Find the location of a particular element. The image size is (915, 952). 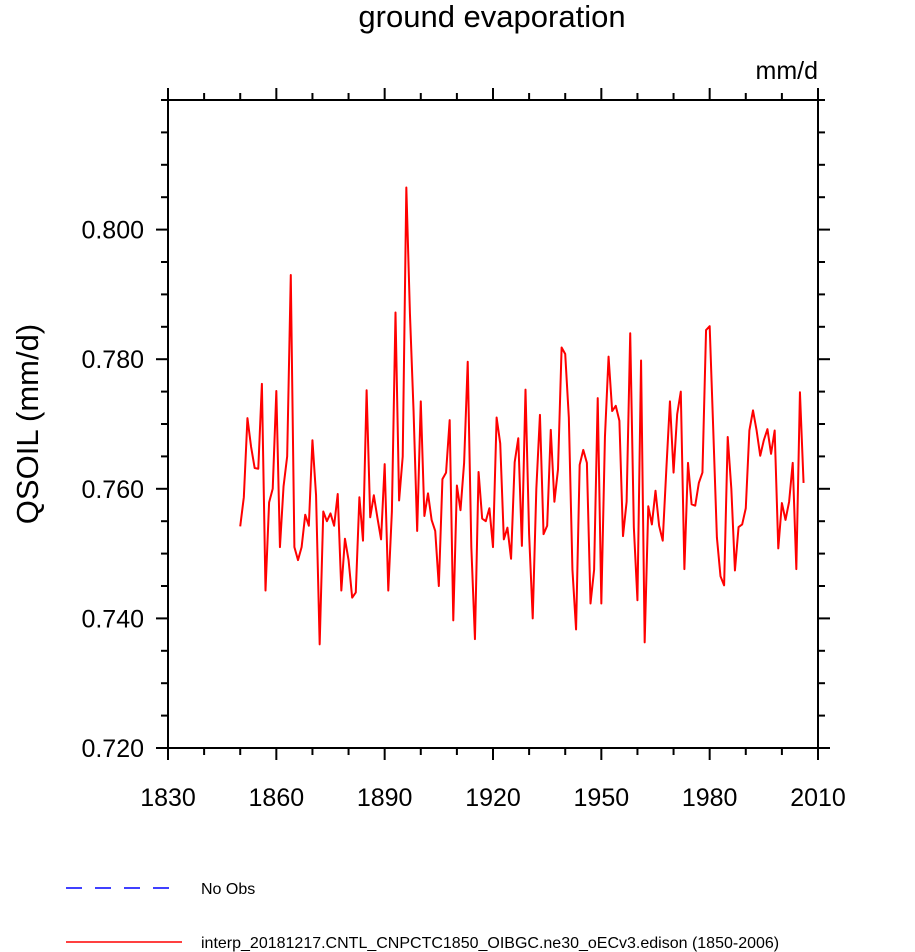

y-axis-label: QSOIL (mm/d) is located at coordinates (27, 424).